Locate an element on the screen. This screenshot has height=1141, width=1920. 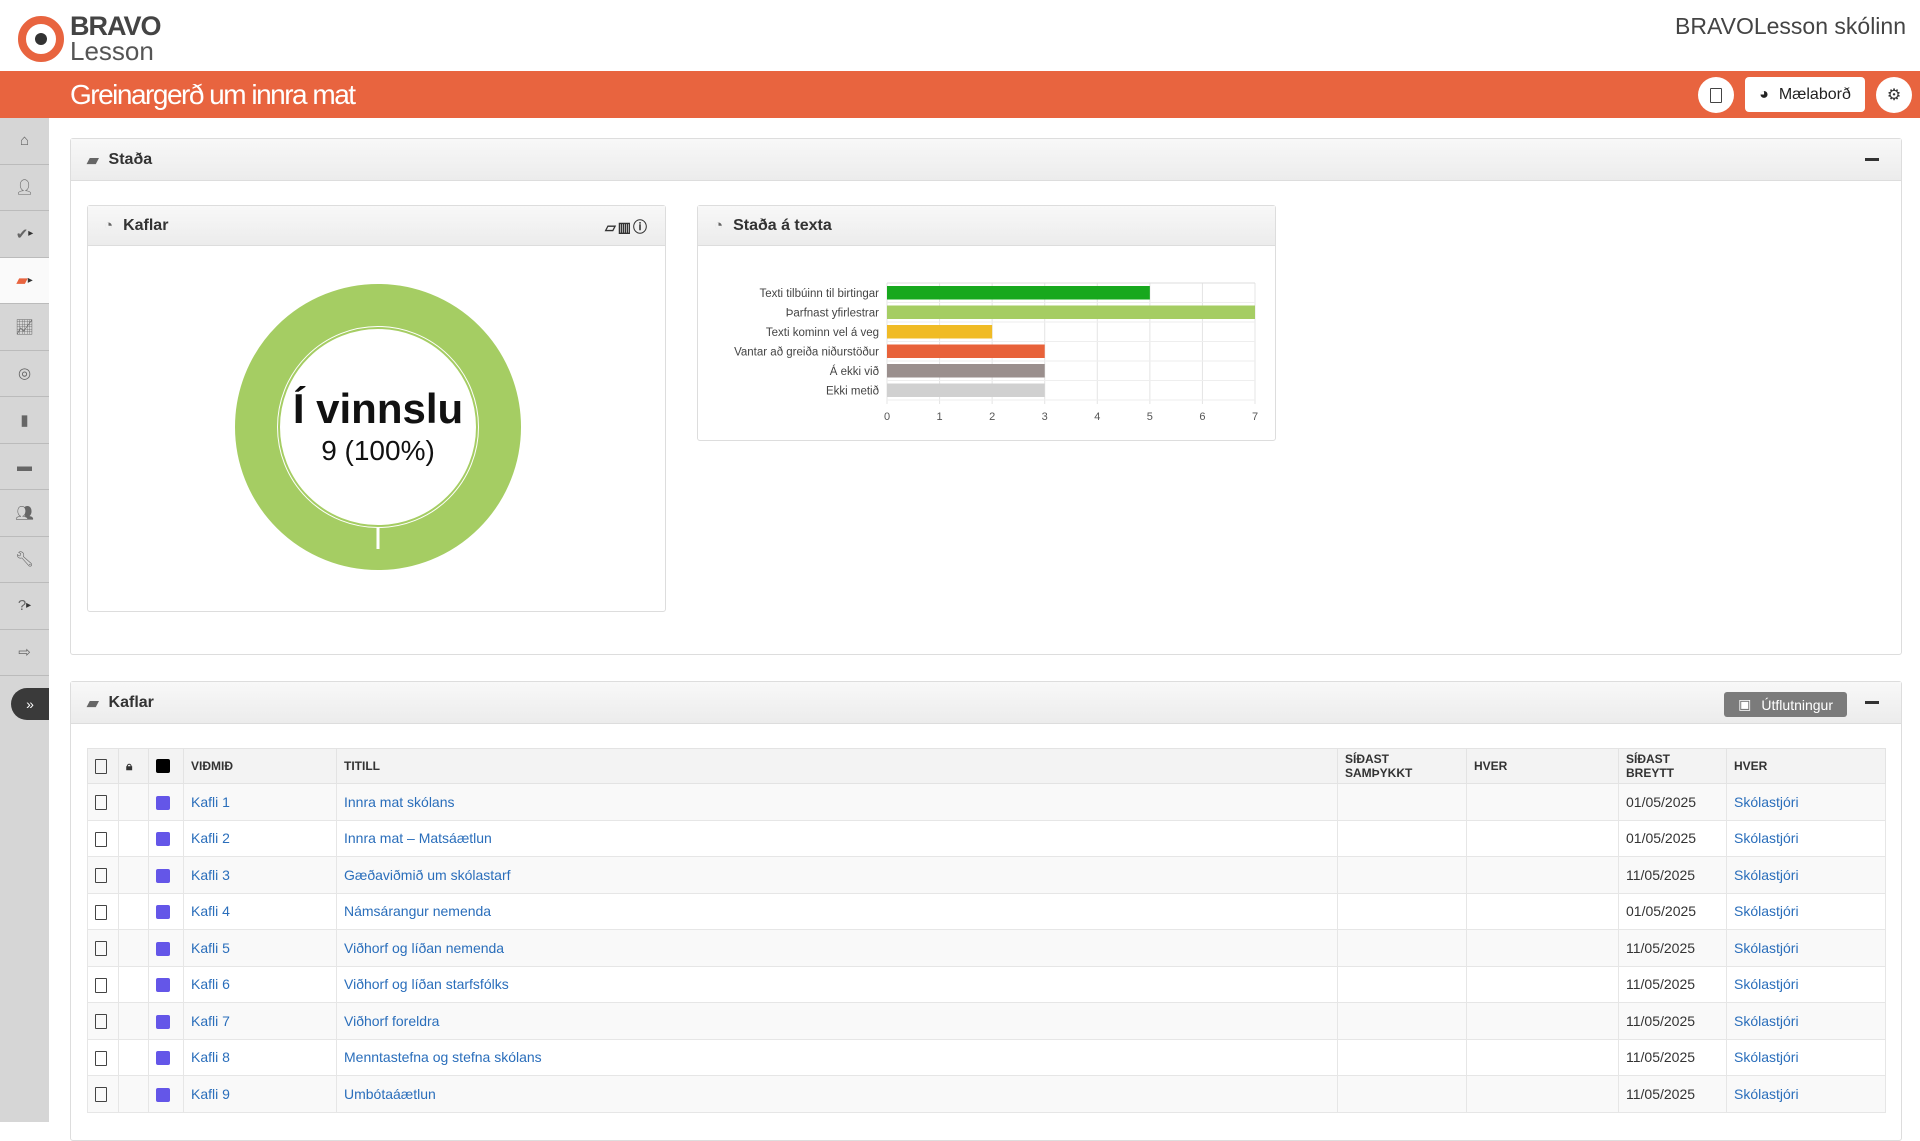
donut-value: 9 (100%) is located at coordinates (378, 450).